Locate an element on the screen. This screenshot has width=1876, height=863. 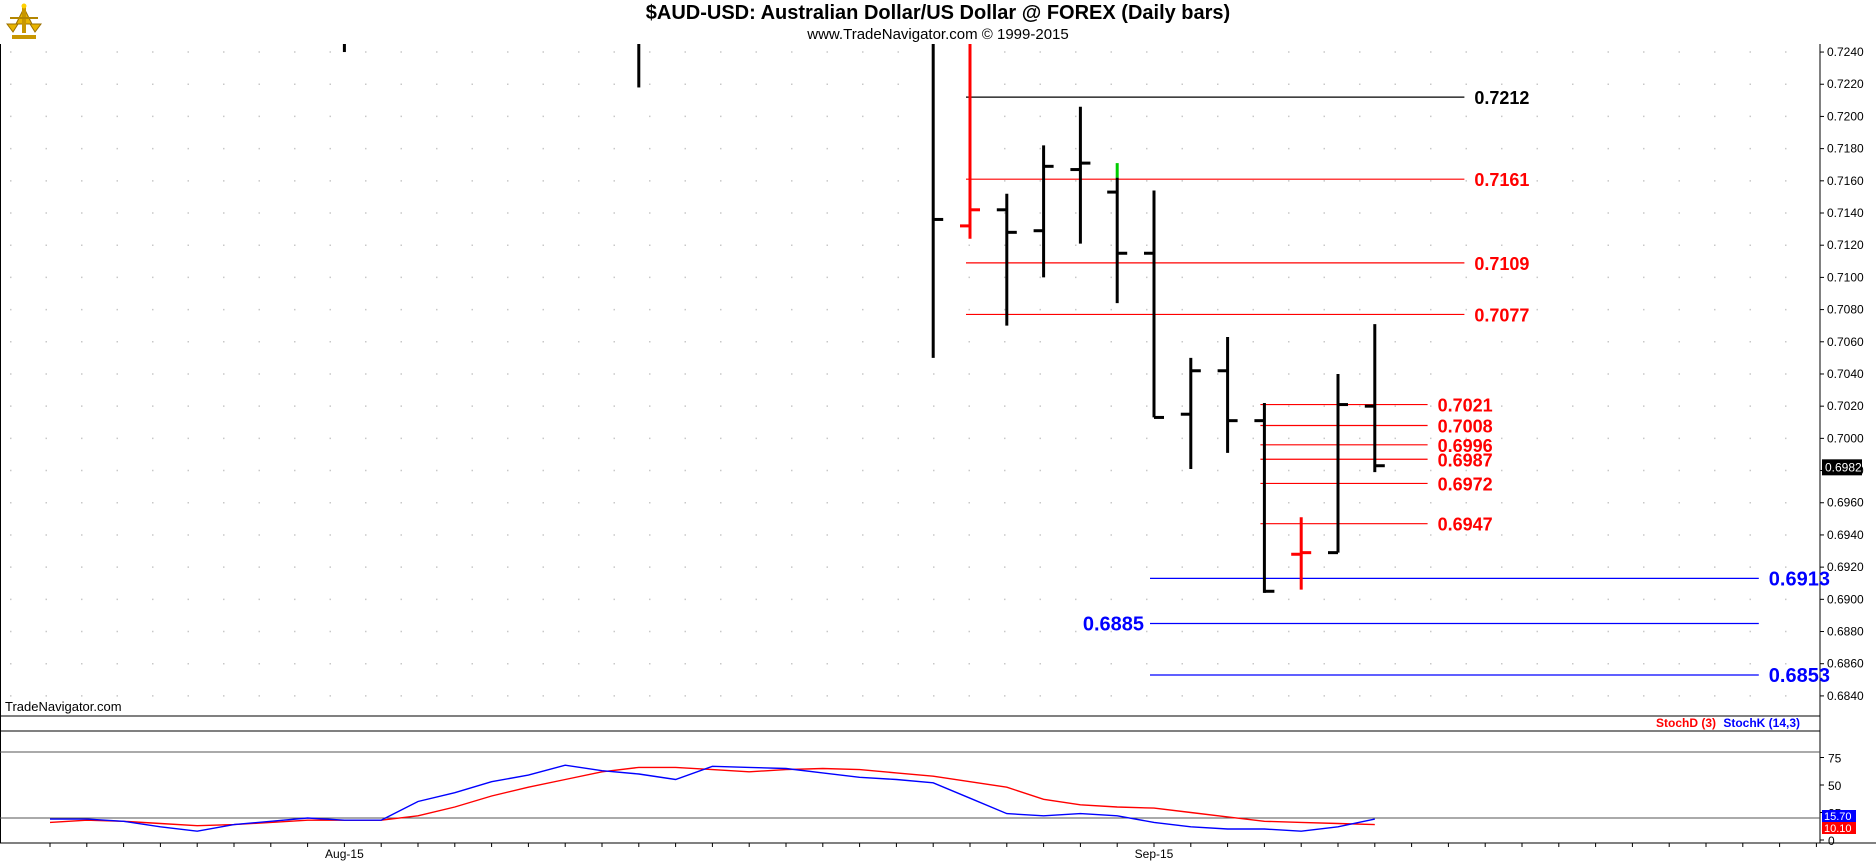
price-tick-label: 0.7140 is located at coordinates (1845, 213).